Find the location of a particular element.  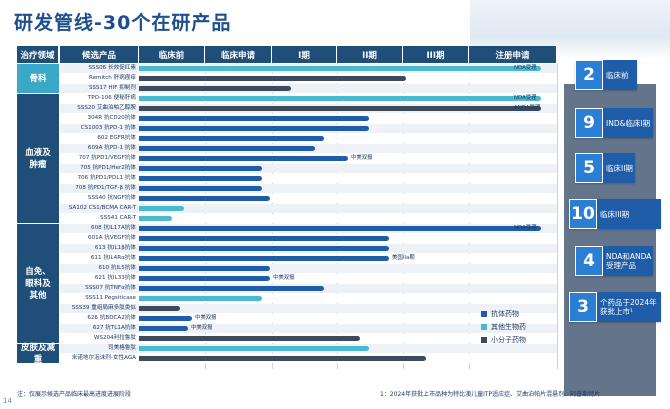

legend-item-antibody: 抗体药物 is located at coordinates (500, 314).